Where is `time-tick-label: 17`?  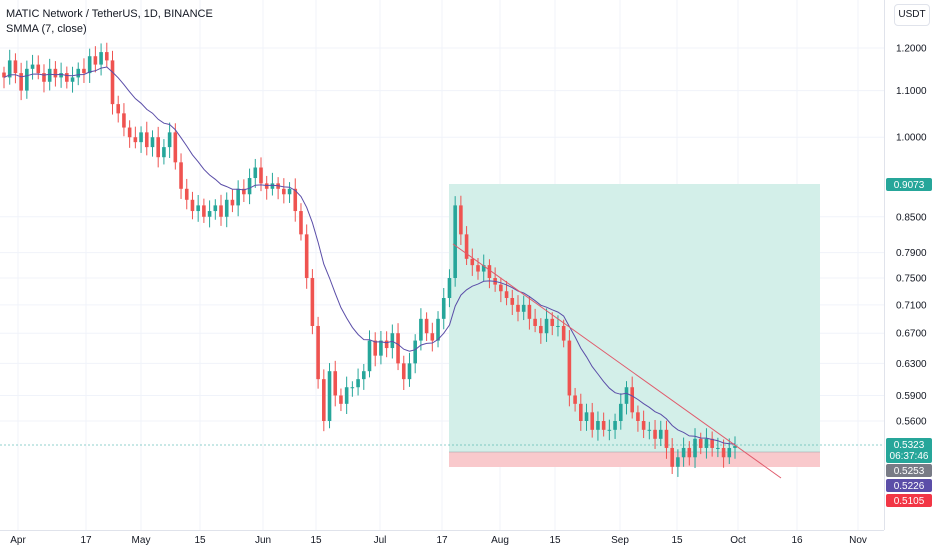
time-tick-label: 17 is located at coordinates (442, 540).